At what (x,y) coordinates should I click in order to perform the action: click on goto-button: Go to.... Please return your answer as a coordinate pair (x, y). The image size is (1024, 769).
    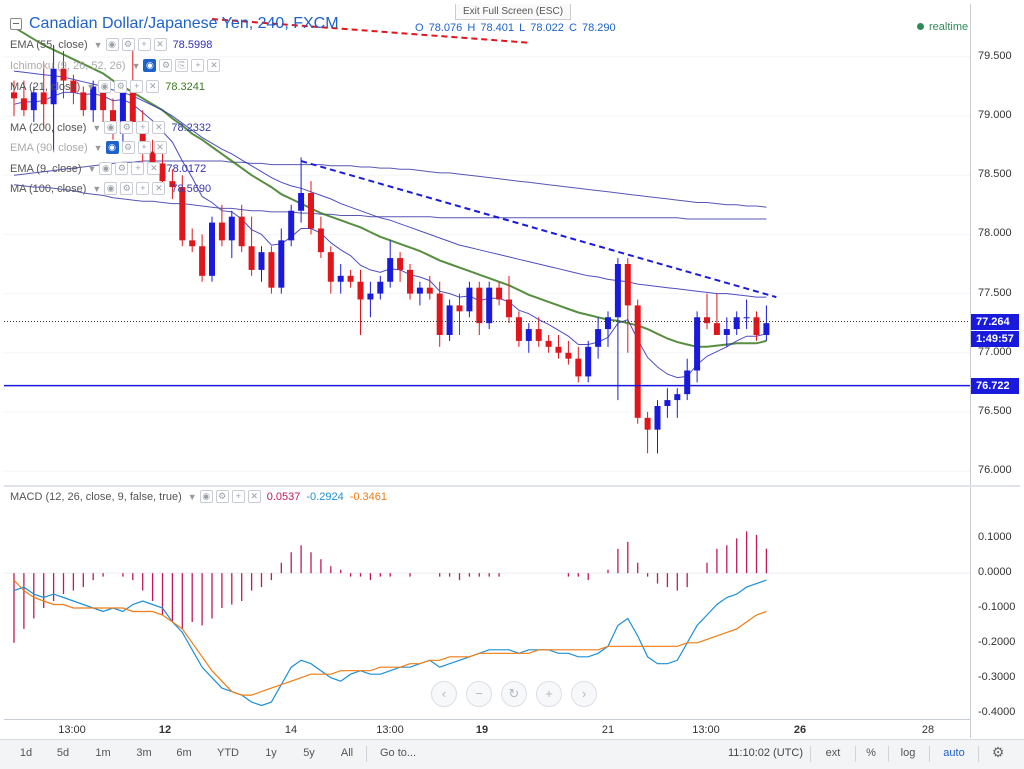
    Looking at the image, I should click on (398, 753).